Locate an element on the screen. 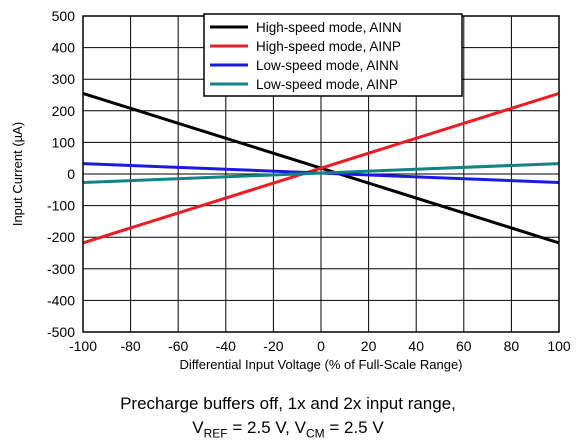 This screenshot has height=448, width=576. x-tick-labels: -100 -80 -60 -40 -20 0 20 40 60 80 100 is located at coordinates (320, 346).